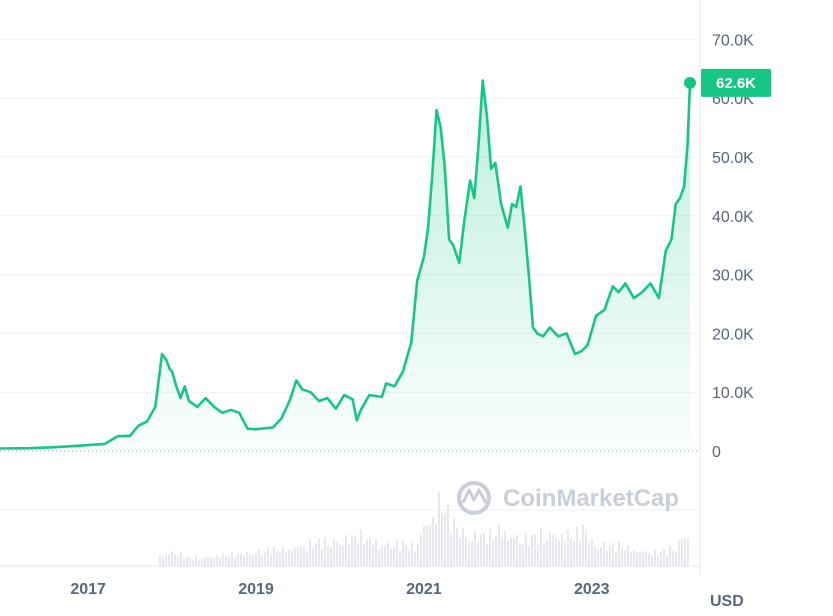  I want to click on y-tick-label: 50.0K, so click(733, 158).